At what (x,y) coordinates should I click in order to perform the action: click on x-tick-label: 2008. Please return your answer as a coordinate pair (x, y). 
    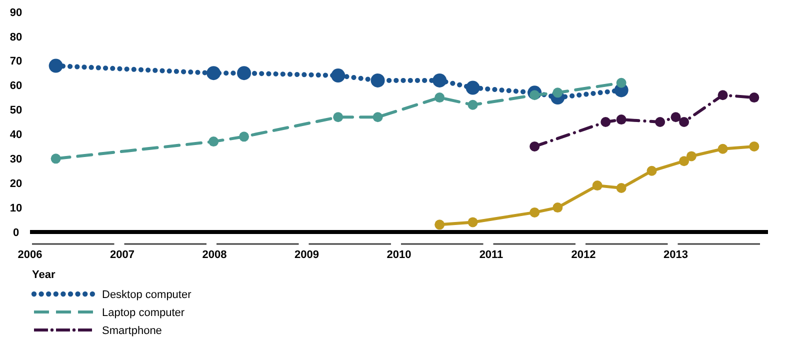
    Looking at the image, I should click on (214, 255).